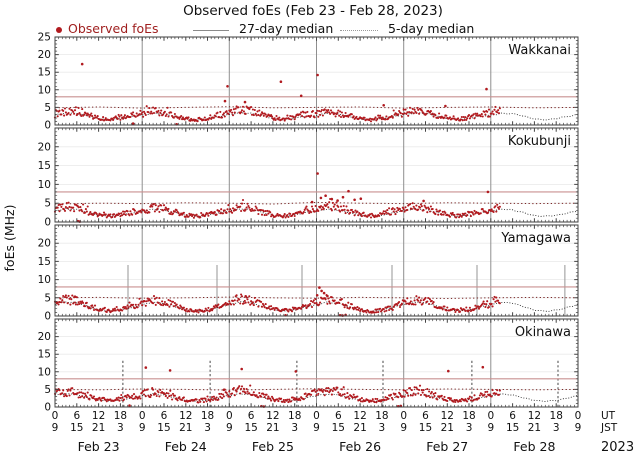 Image resolution: width=640 pixels, height=457 pixels. What do you see at coordinates (229, 416) in the screenshot?
I see `ut-tick-label: 0` at bounding box center [229, 416].